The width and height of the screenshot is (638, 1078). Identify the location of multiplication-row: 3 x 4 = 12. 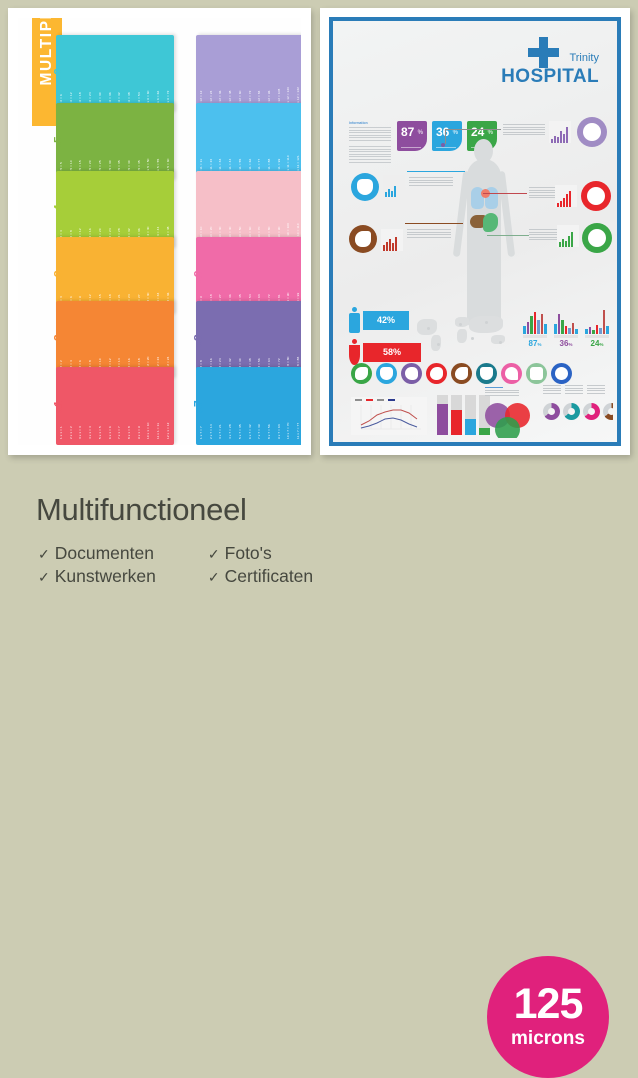
(80, 235).